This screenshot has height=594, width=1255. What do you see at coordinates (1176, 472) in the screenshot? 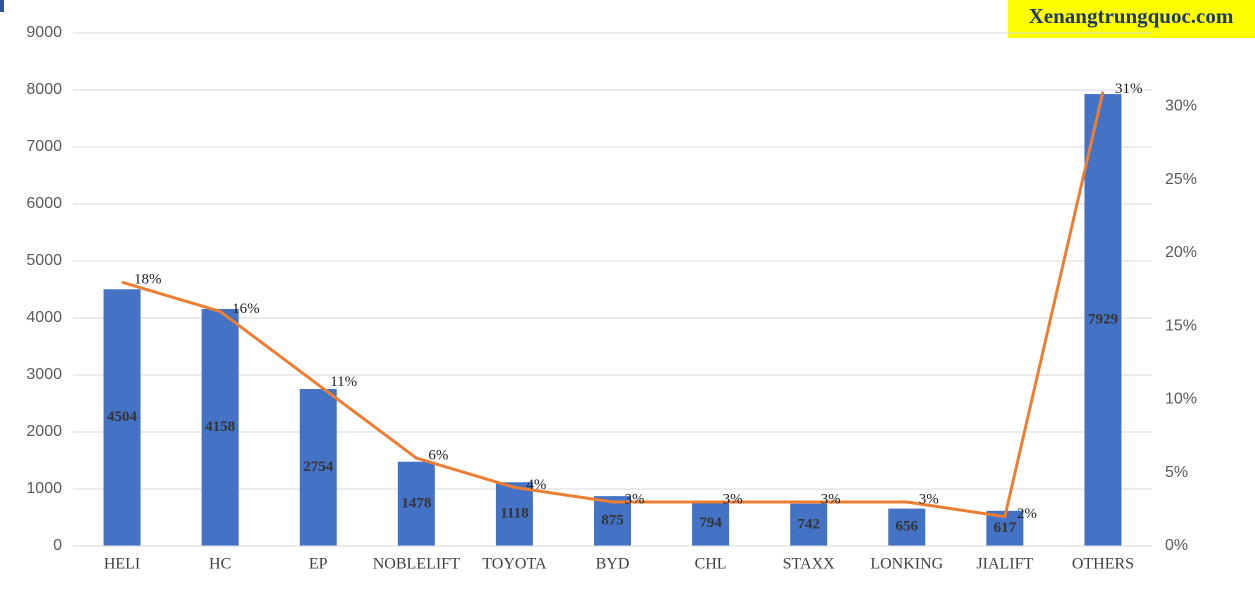
I see `y2-tick-label: 5%` at bounding box center [1176, 472].